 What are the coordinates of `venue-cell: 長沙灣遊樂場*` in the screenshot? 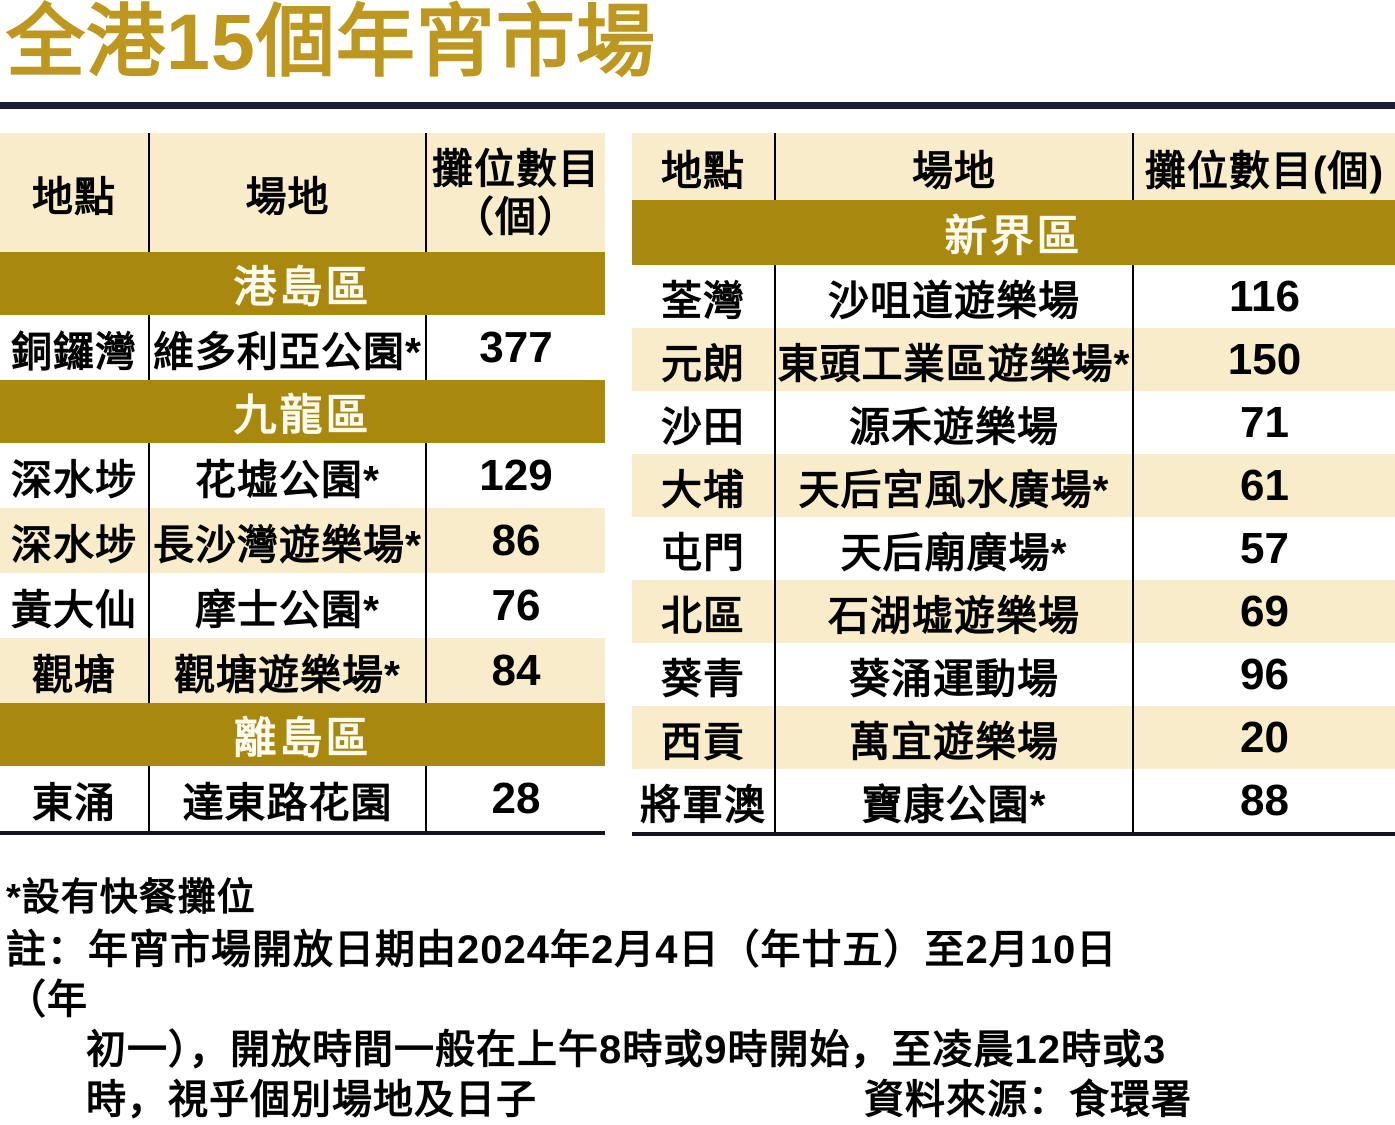 It's located at (286, 540).